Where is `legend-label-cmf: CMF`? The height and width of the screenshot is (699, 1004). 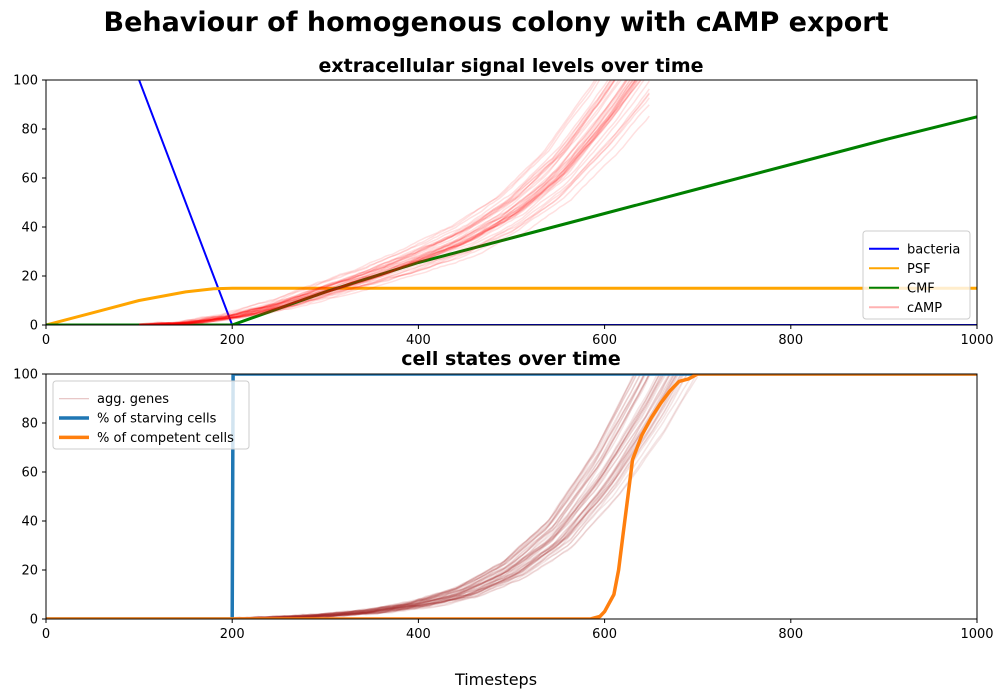 legend-label-cmf: CMF is located at coordinates (921, 288).